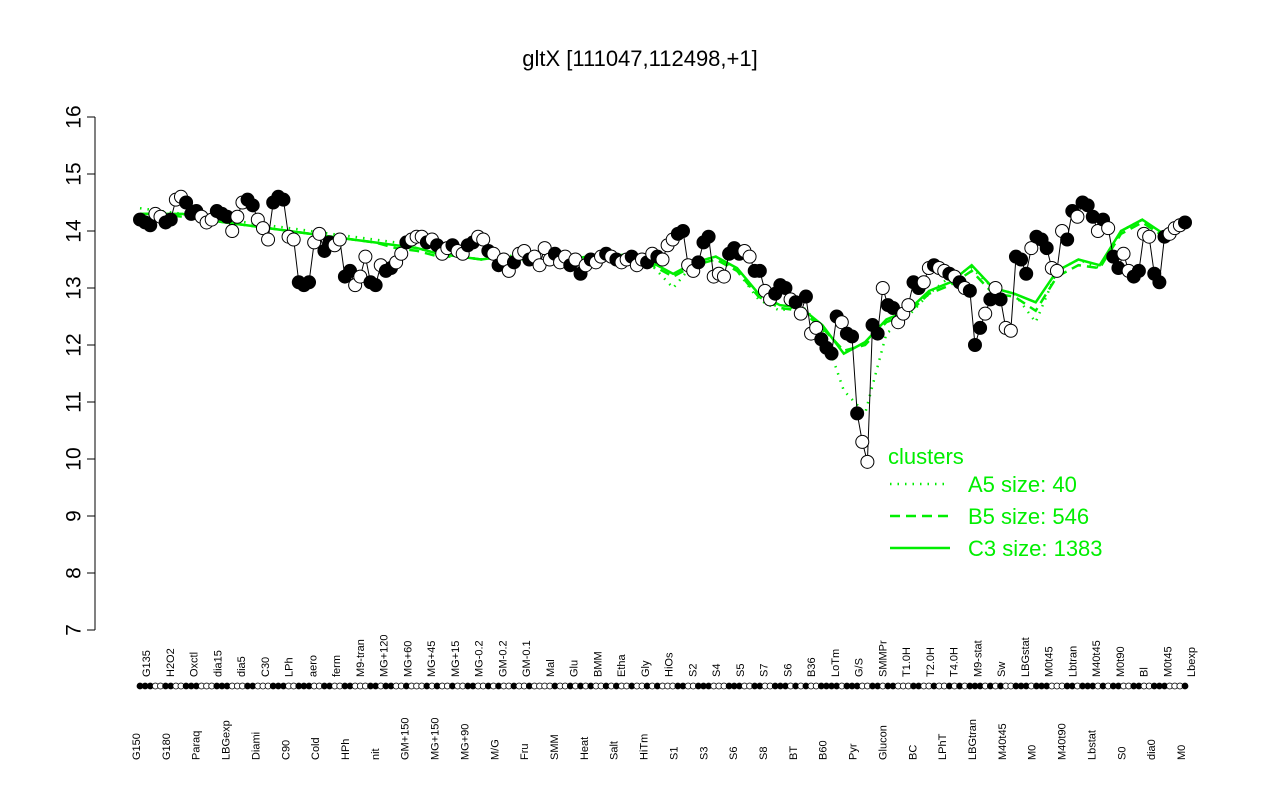  Describe the element at coordinates (408, 659) in the screenshot. I see `x-tick-label: MG+60` at that location.